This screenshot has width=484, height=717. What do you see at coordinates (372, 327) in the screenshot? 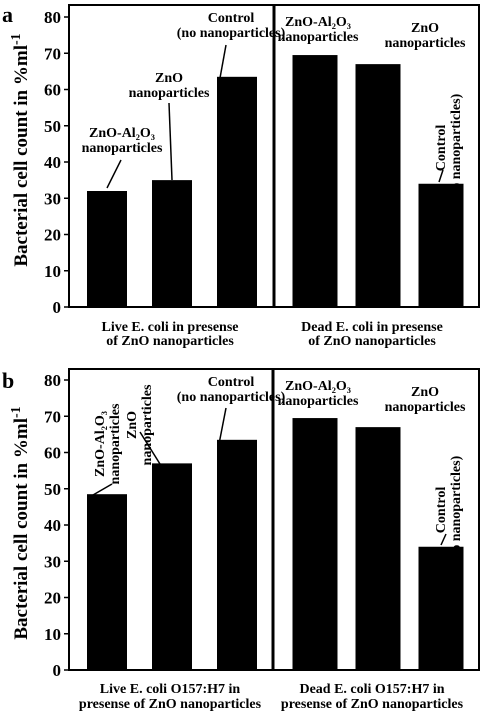
I see `group-caption: Dead E. coli in presense` at bounding box center [372, 327].